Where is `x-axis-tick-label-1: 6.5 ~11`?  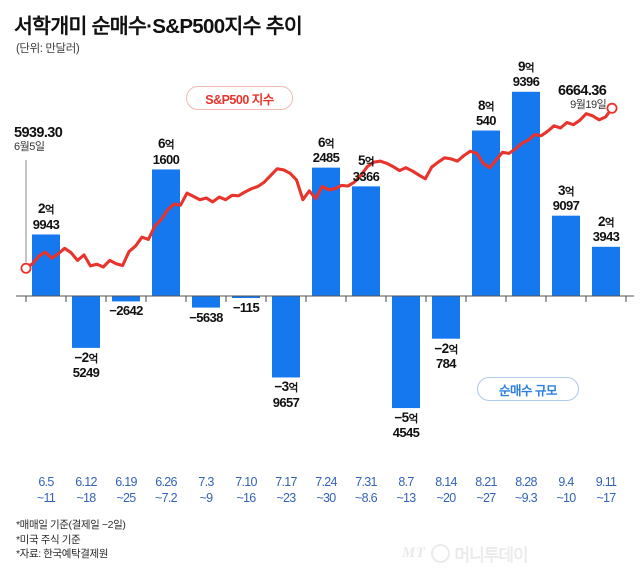 x-axis-tick-label-1: 6.5 ~11 is located at coordinates (46, 490).